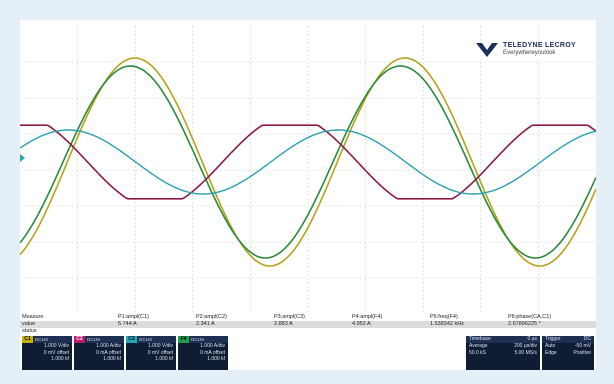  What do you see at coordinates (308, 331) in the screenshot?
I see `measure-status-row: status` at bounding box center [308, 331].